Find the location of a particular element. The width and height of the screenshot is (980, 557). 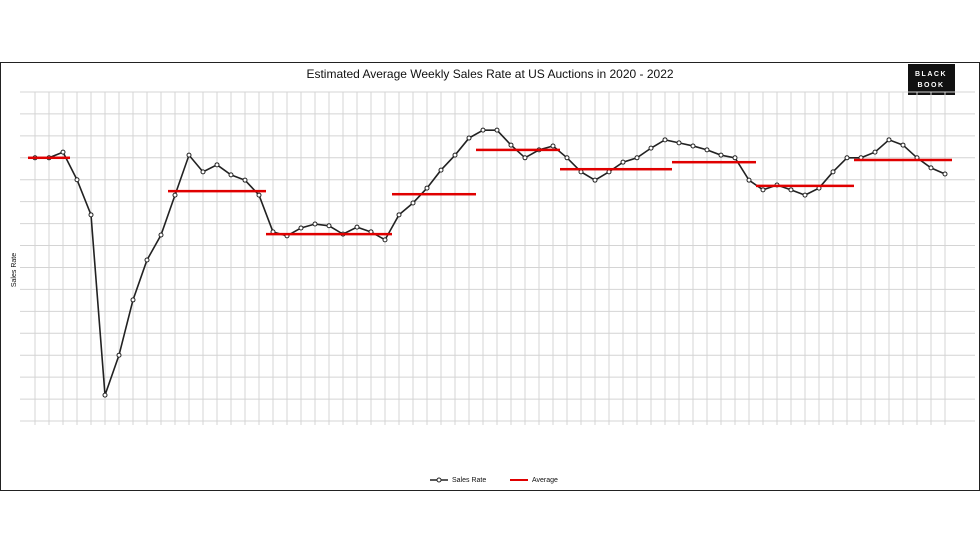

y-axis-label: Sales Rate is located at coordinates (14, 270).